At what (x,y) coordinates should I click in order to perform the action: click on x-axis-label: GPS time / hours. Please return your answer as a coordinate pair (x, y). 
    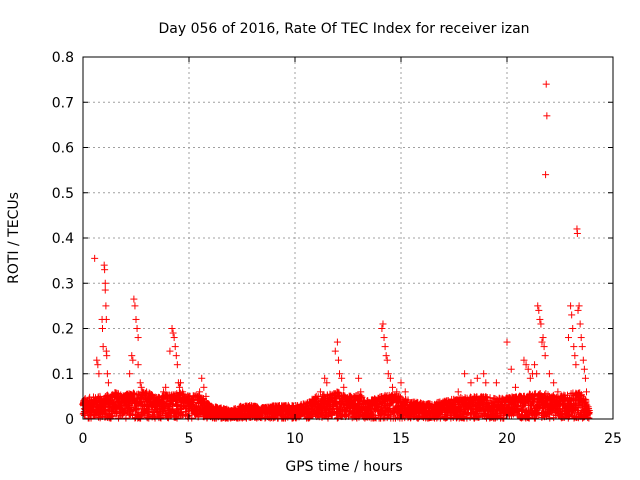
    Looking at the image, I should click on (343, 467).